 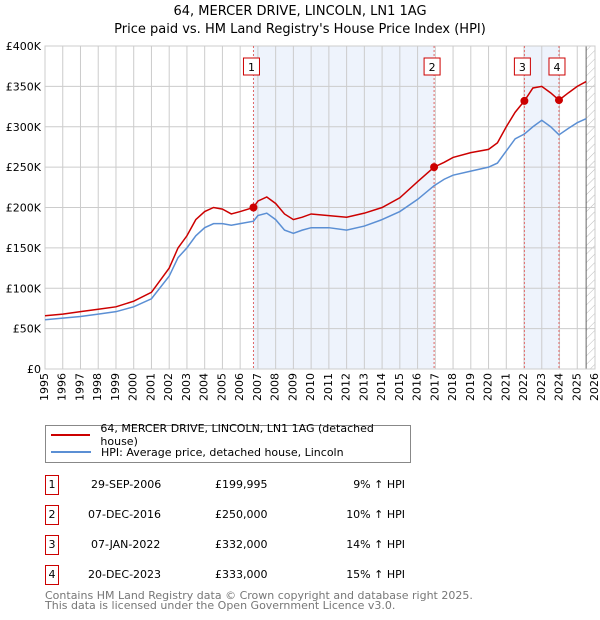 I want to click on x-tick-label: 2018, so click(x=452, y=387).